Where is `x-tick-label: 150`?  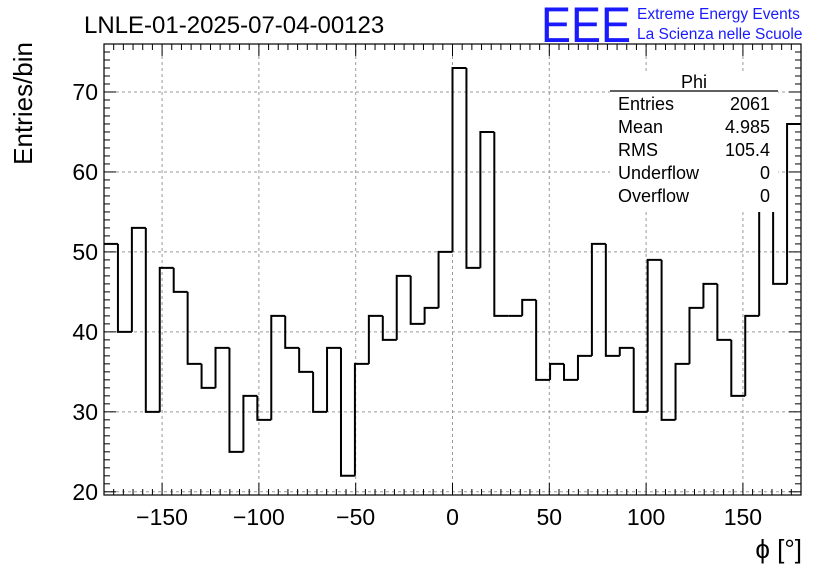
x-tick-label: 150 is located at coordinates (743, 517).